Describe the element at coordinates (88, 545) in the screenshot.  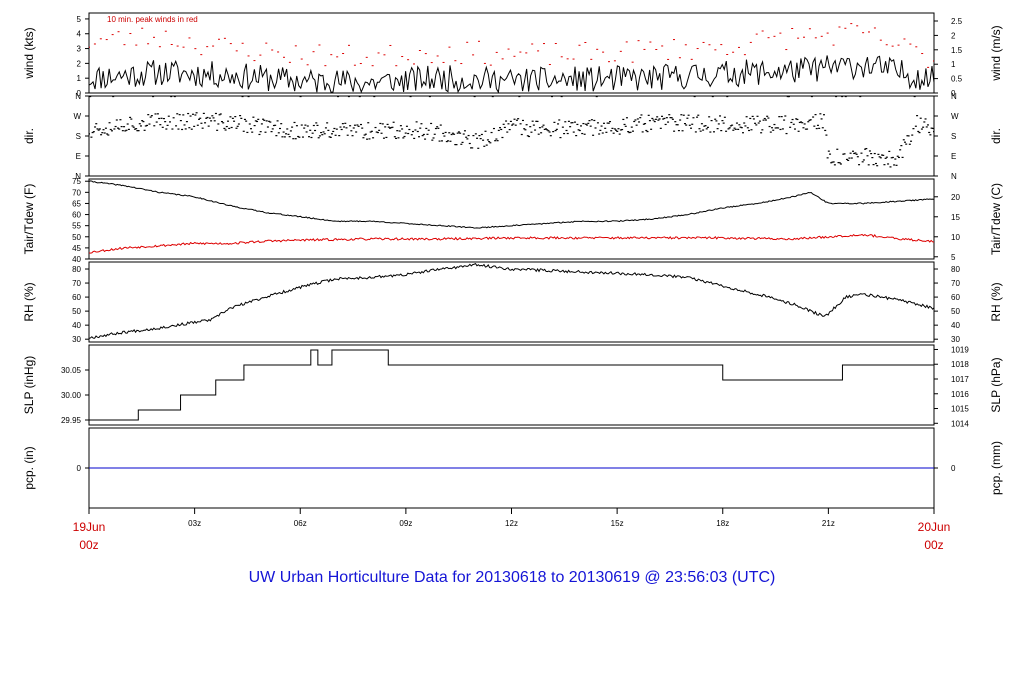
I see `start-time-label: 00z` at that location.